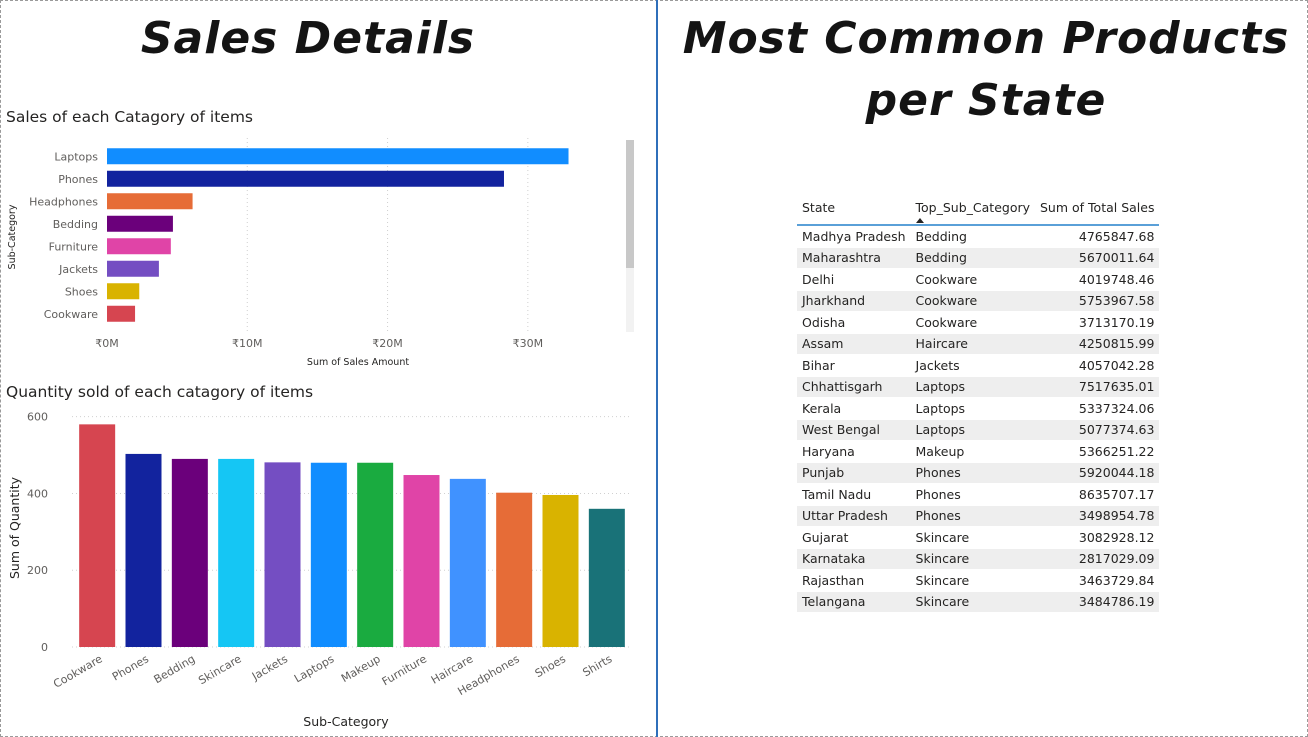 The width and height of the screenshot is (1308, 737). I want to click on table-row: West Bengal Laptops 5077374.63, so click(978, 430).